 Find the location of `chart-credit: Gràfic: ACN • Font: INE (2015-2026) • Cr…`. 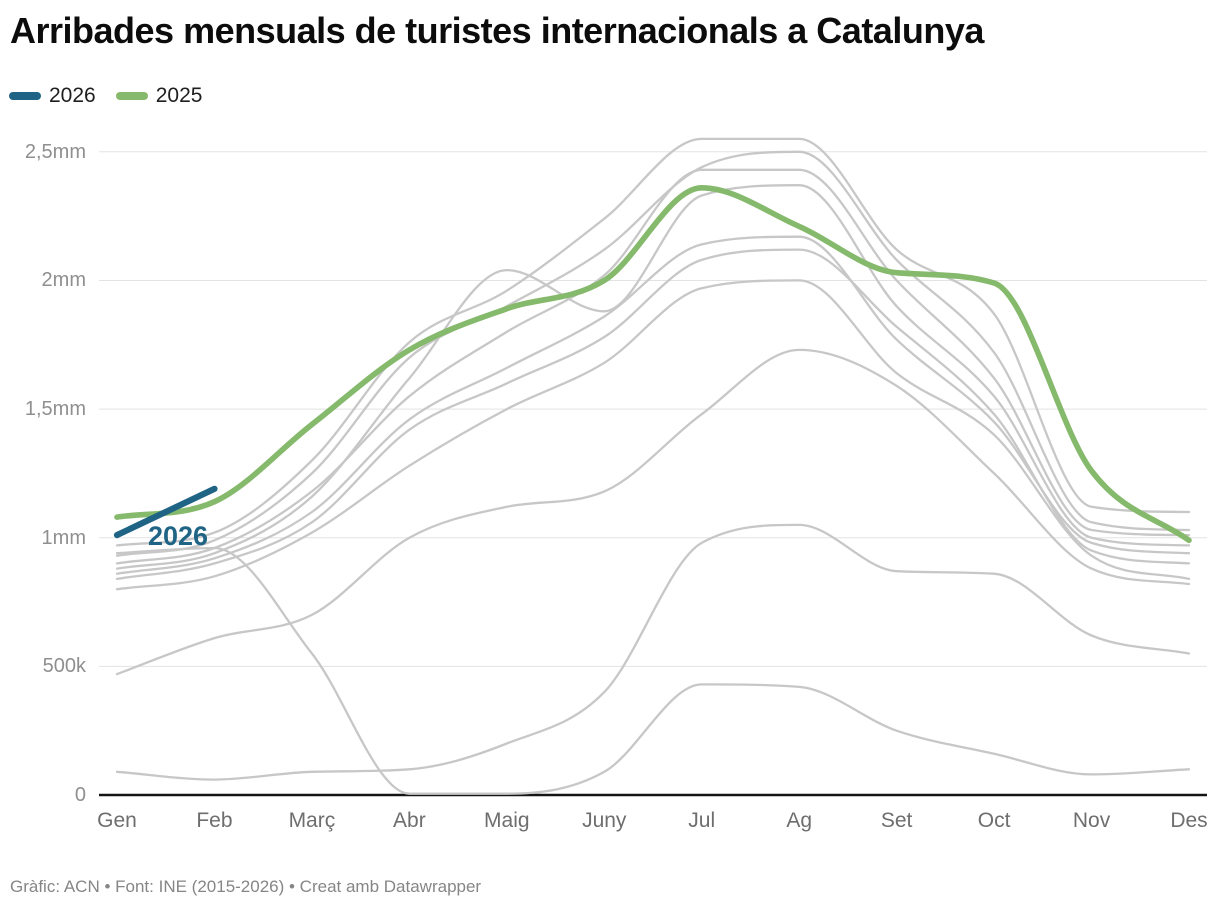

chart-credit: Gràfic: ACN • Font: INE (2015-2026) • Cr… is located at coordinates (246, 886).